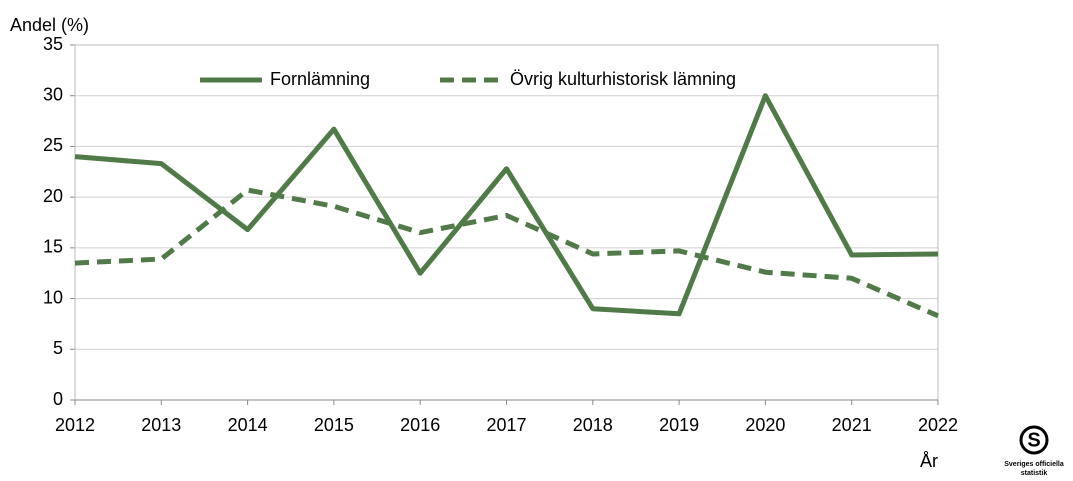 The width and height of the screenshot is (1073, 481). I want to click on logo: S Sveriges officiella statistik, so click(1034, 451).